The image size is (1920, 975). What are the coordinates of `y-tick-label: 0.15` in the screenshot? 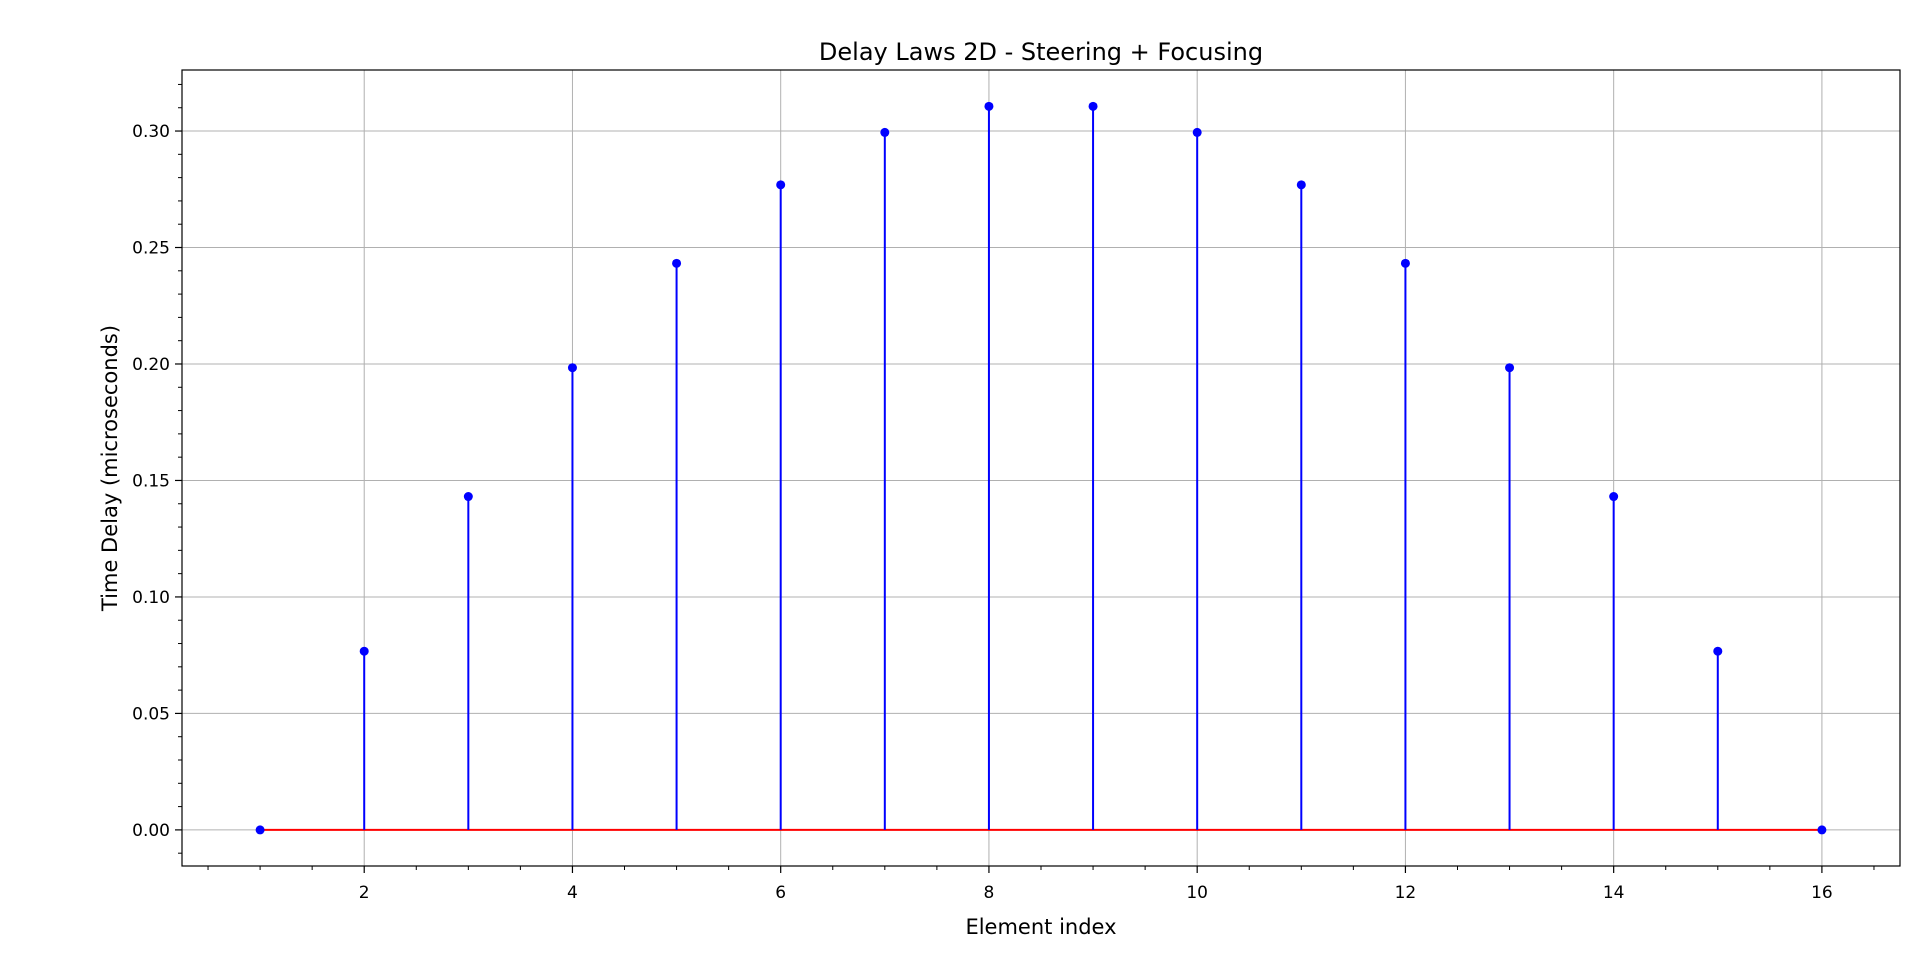 It's located at (151, 481).